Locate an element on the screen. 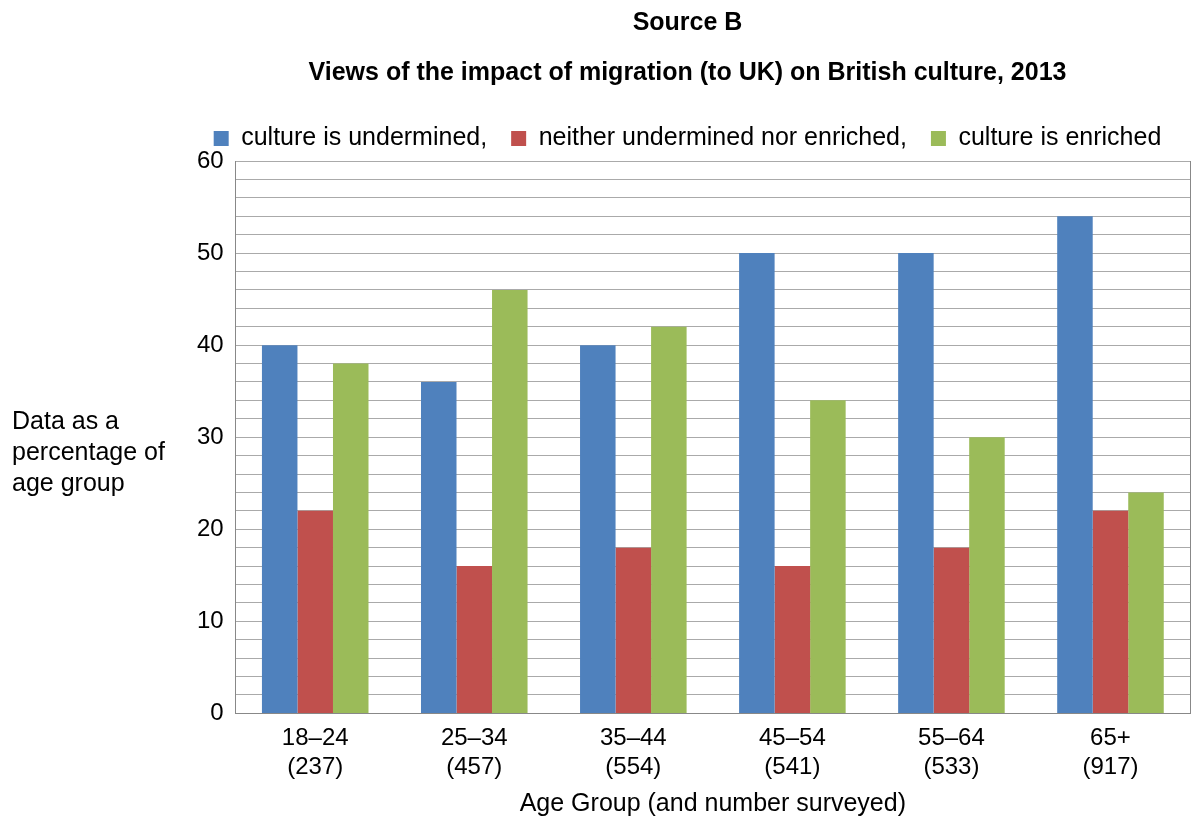 This screenshot has height=827, width=1192. chart-subtitle: Views of the impact of migration (to UK) on British culture, 2013 is located at coordinates (687, 70).